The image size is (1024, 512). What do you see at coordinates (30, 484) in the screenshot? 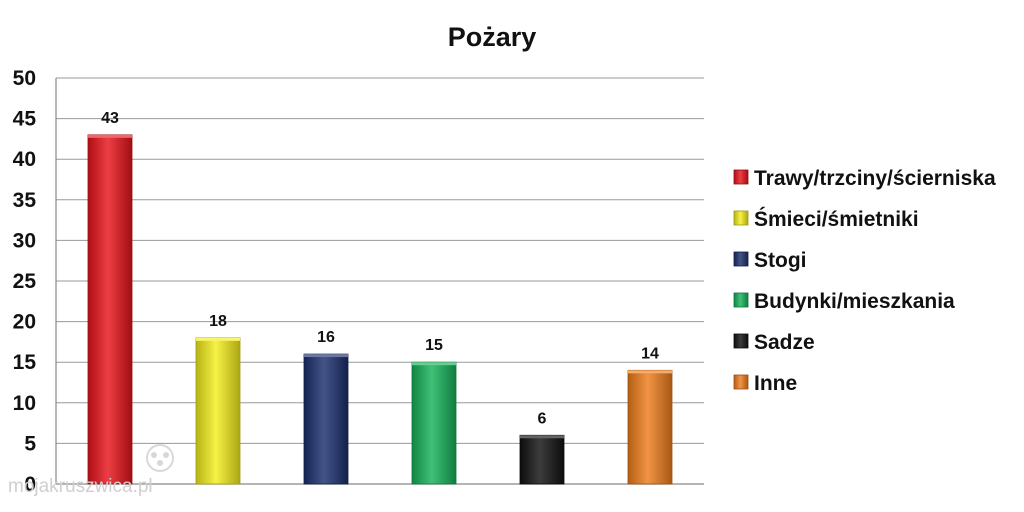
I see `y-tick-label: 0` at bounding box center [30, 484].